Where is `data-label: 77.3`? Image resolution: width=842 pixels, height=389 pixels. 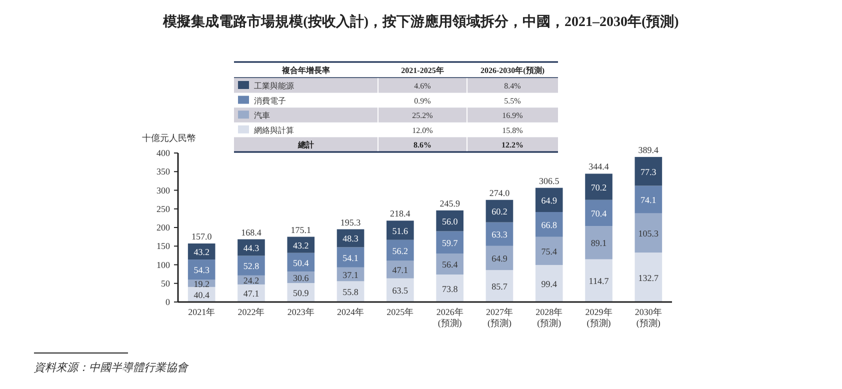
data-label: 77.3 is located at coordinates (648, 171).